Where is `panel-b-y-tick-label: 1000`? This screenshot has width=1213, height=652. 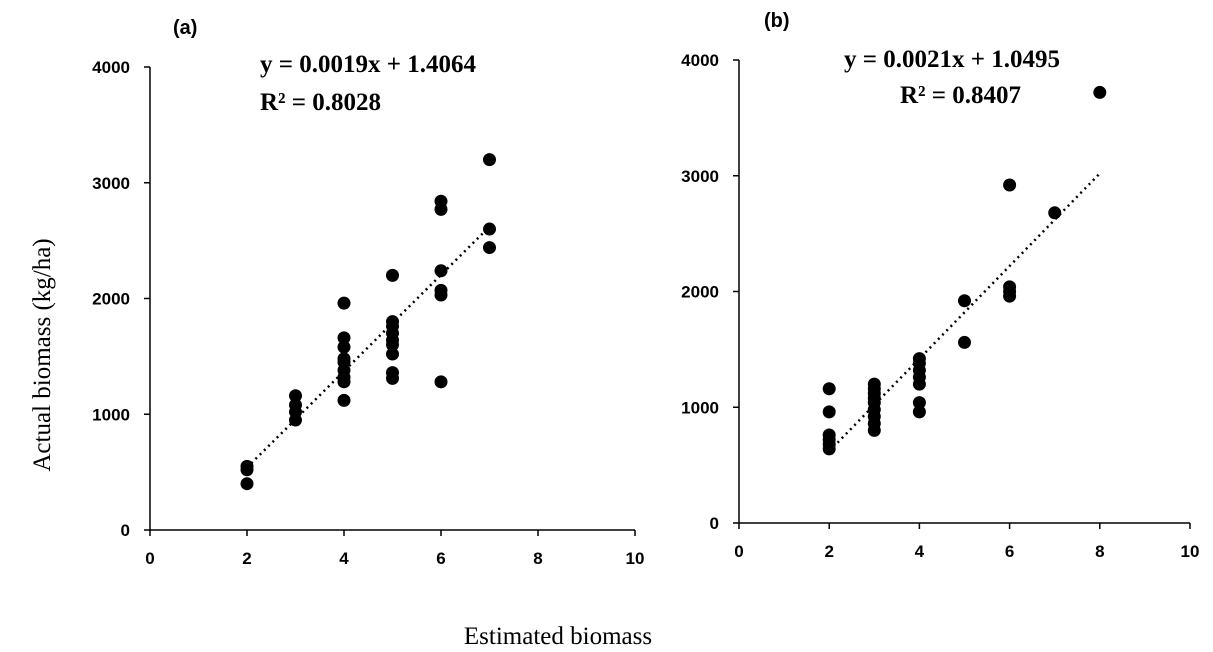
panel-b-y-tick-label: 1000 is located at coordinates (700, 407).